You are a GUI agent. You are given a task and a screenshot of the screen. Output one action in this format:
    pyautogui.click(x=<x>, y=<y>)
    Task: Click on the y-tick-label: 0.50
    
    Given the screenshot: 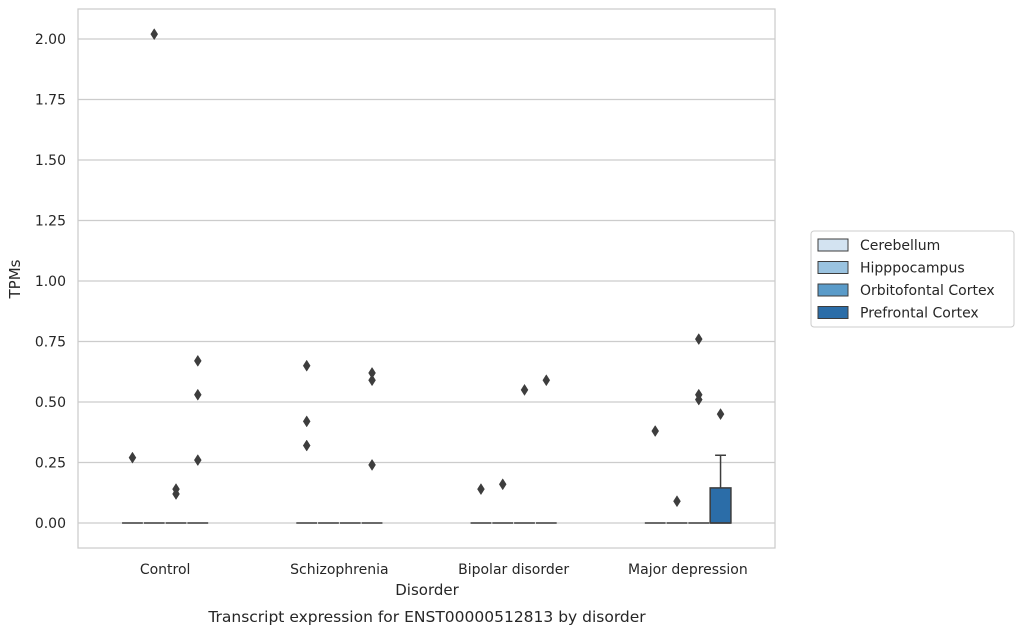 What is the action you would take?
    pyautogui.click(x=50, y=403)
    